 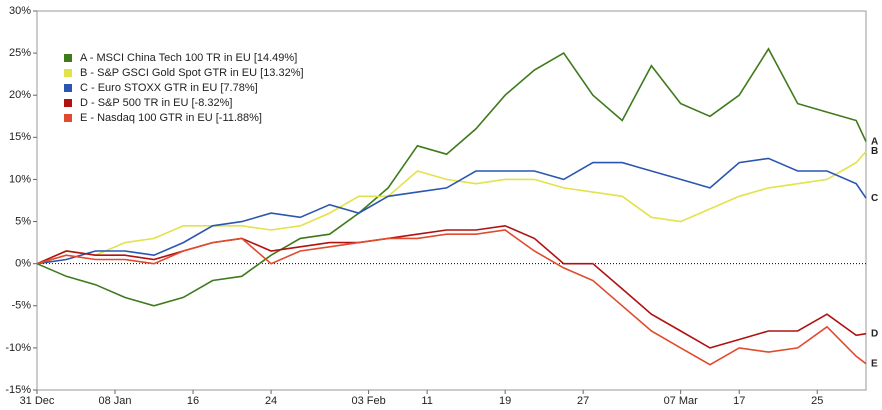 What do you see at coordinates (18, 390) in the screenshot?
I see `y-tick-label: -15%` at bounding box center [18, 390].